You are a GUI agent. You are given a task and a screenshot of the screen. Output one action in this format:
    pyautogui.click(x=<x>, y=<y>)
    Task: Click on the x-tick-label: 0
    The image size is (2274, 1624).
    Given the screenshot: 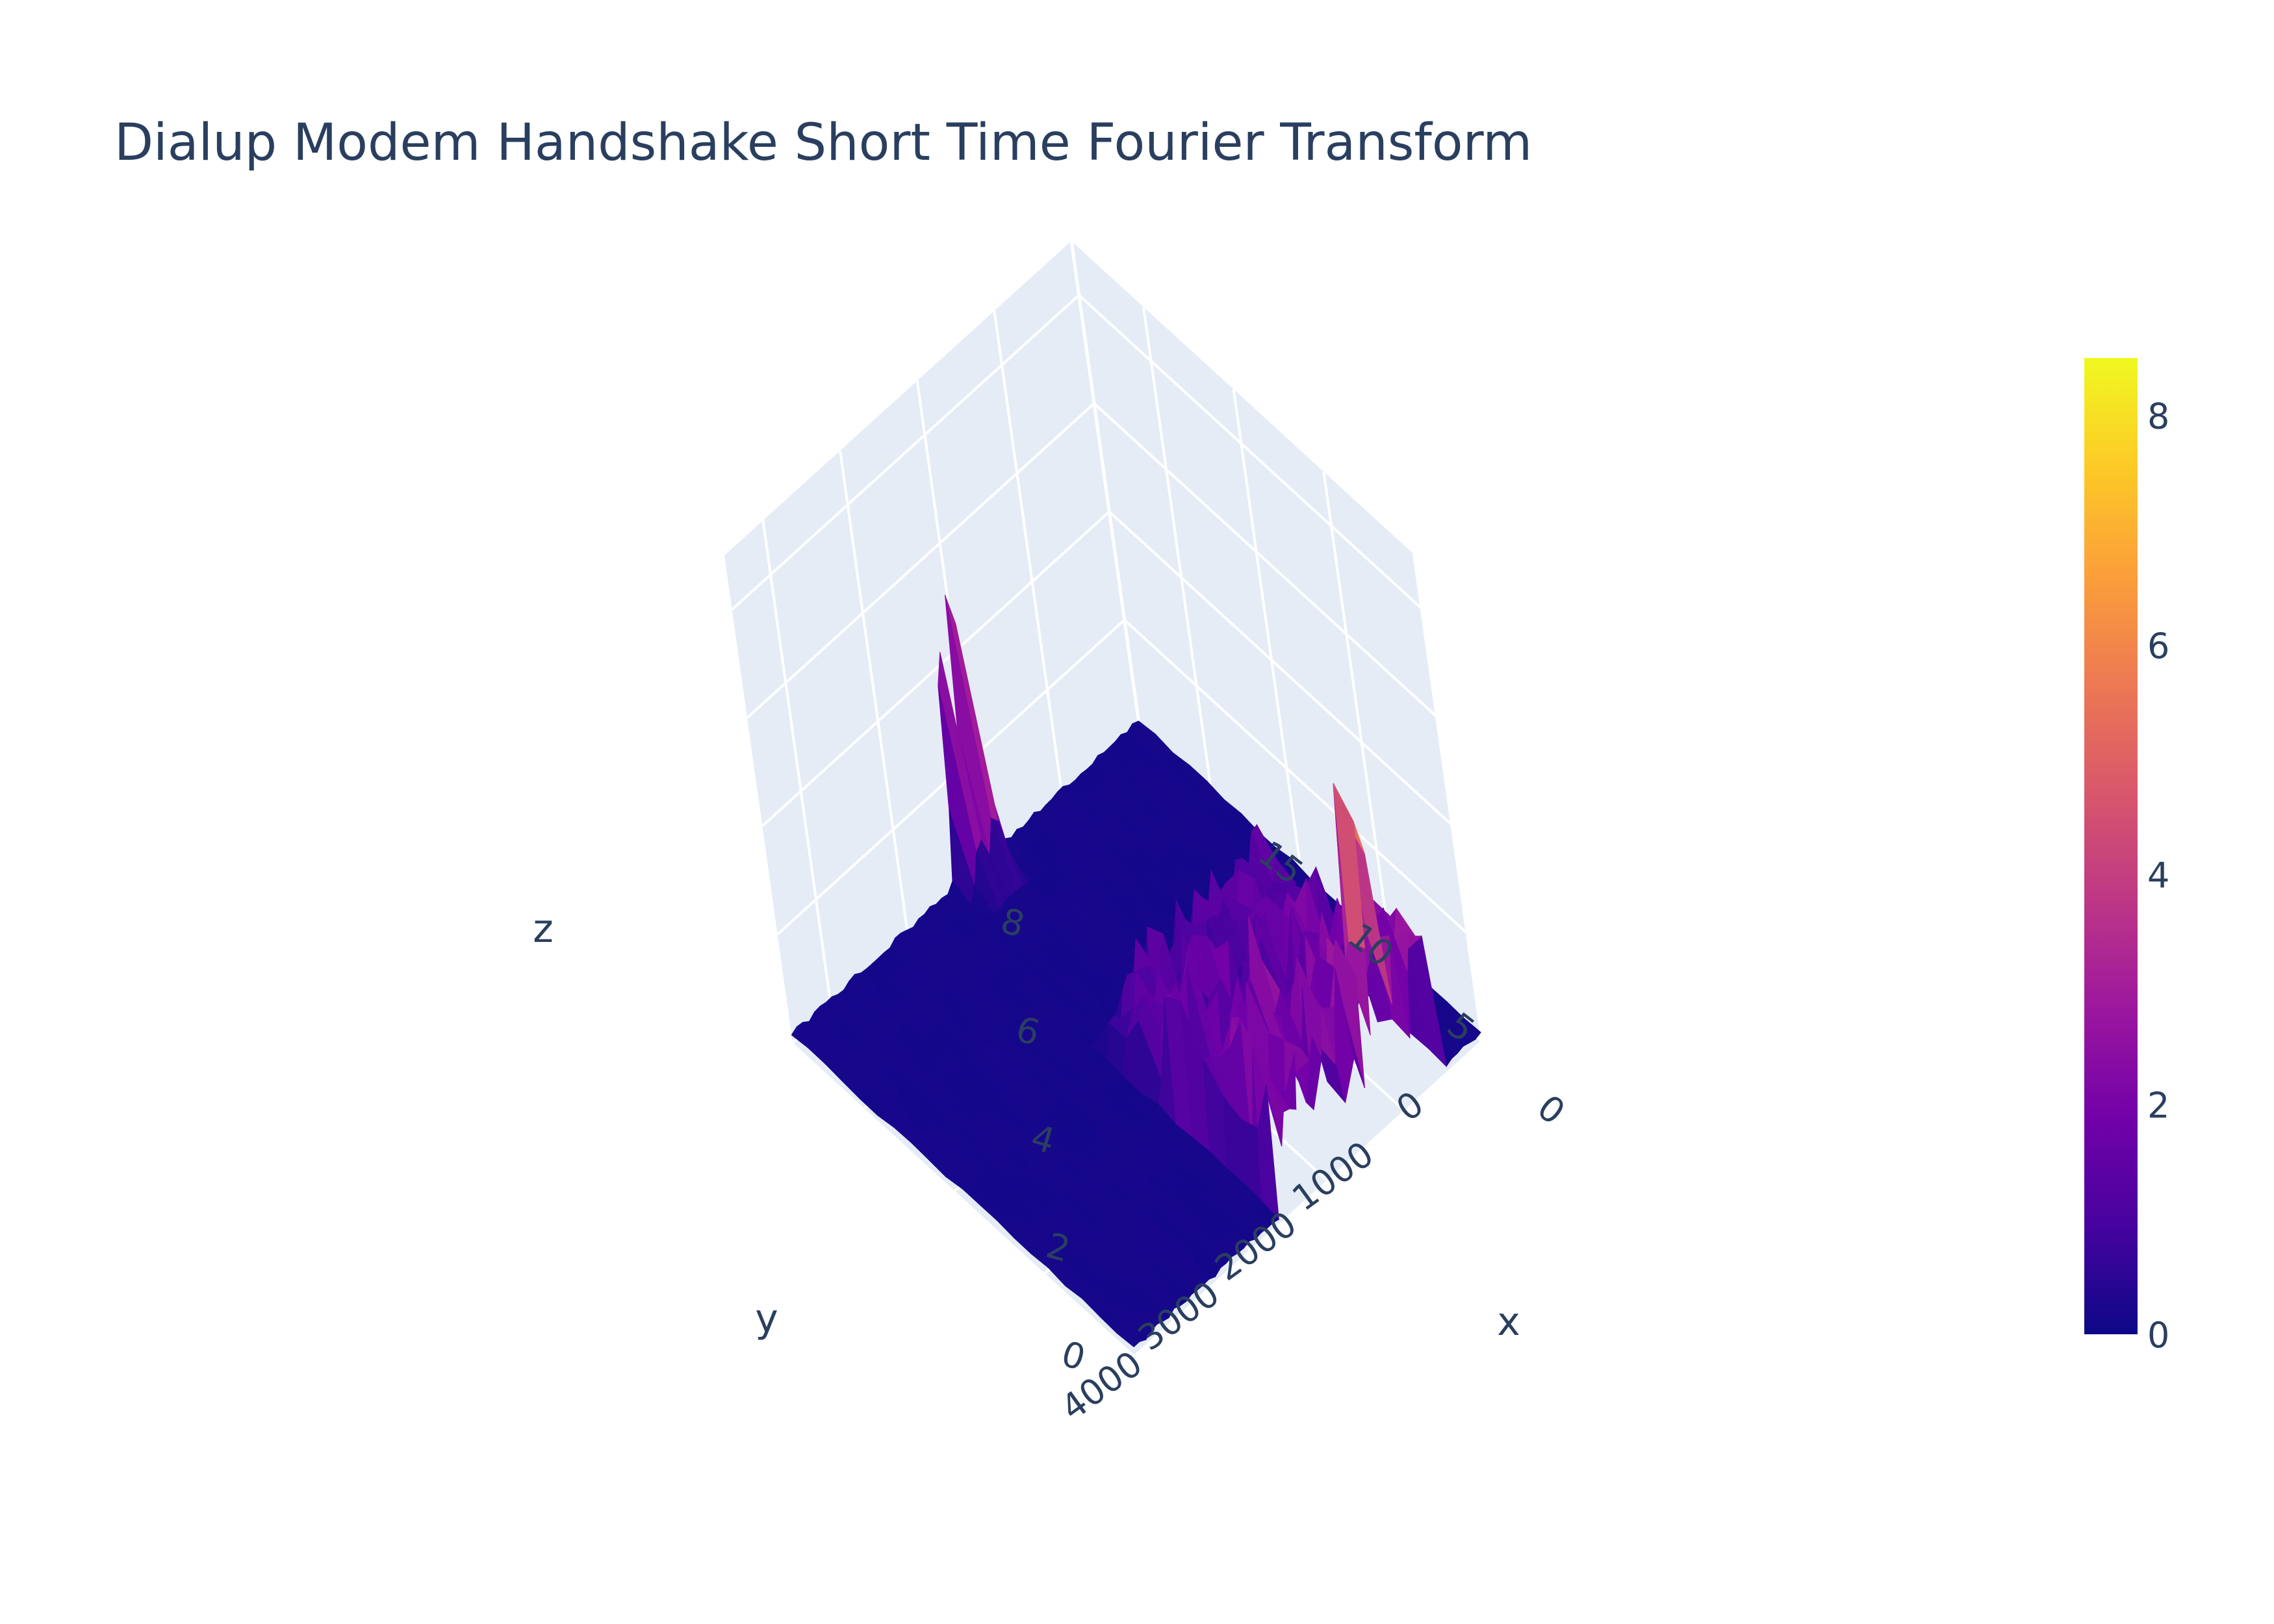 What is the action you would take?
    pyautogui.click(x=1550, y=1110)
    